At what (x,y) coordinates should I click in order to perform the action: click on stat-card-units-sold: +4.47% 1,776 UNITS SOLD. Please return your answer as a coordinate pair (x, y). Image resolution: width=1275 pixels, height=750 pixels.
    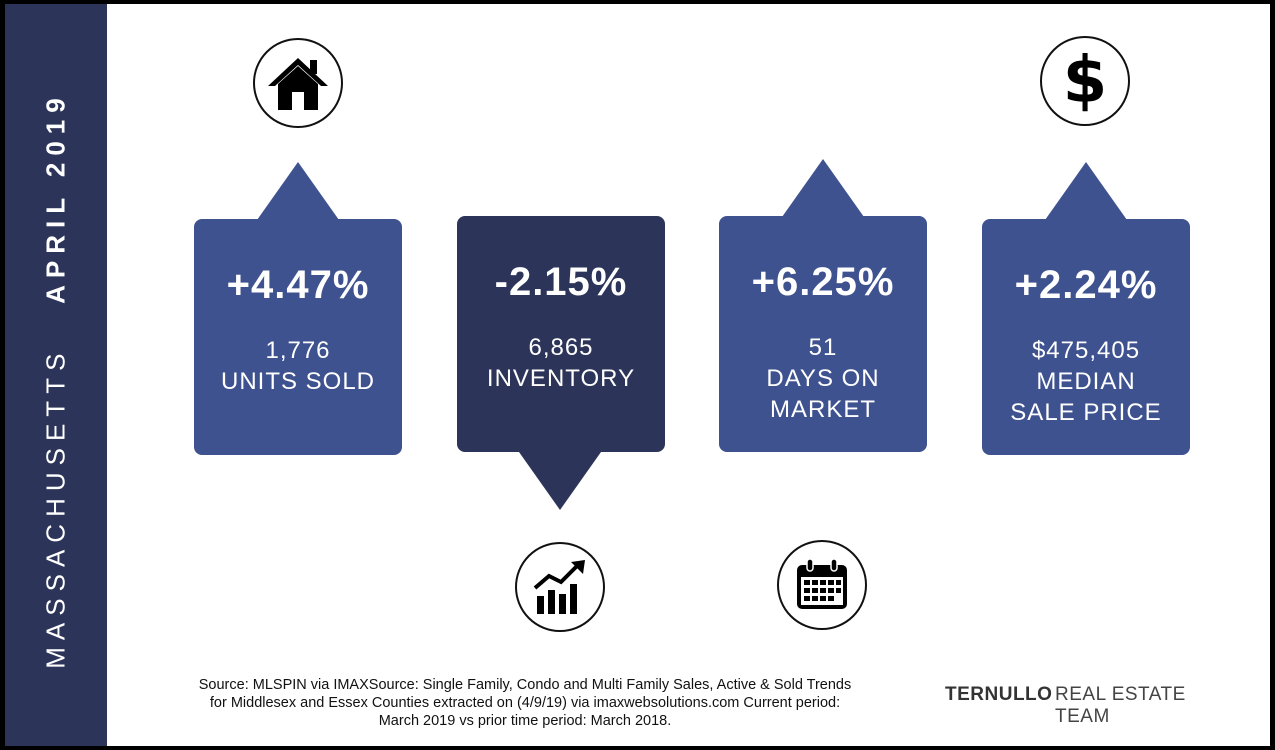
    Looking at the image, I should click on (298, 337).